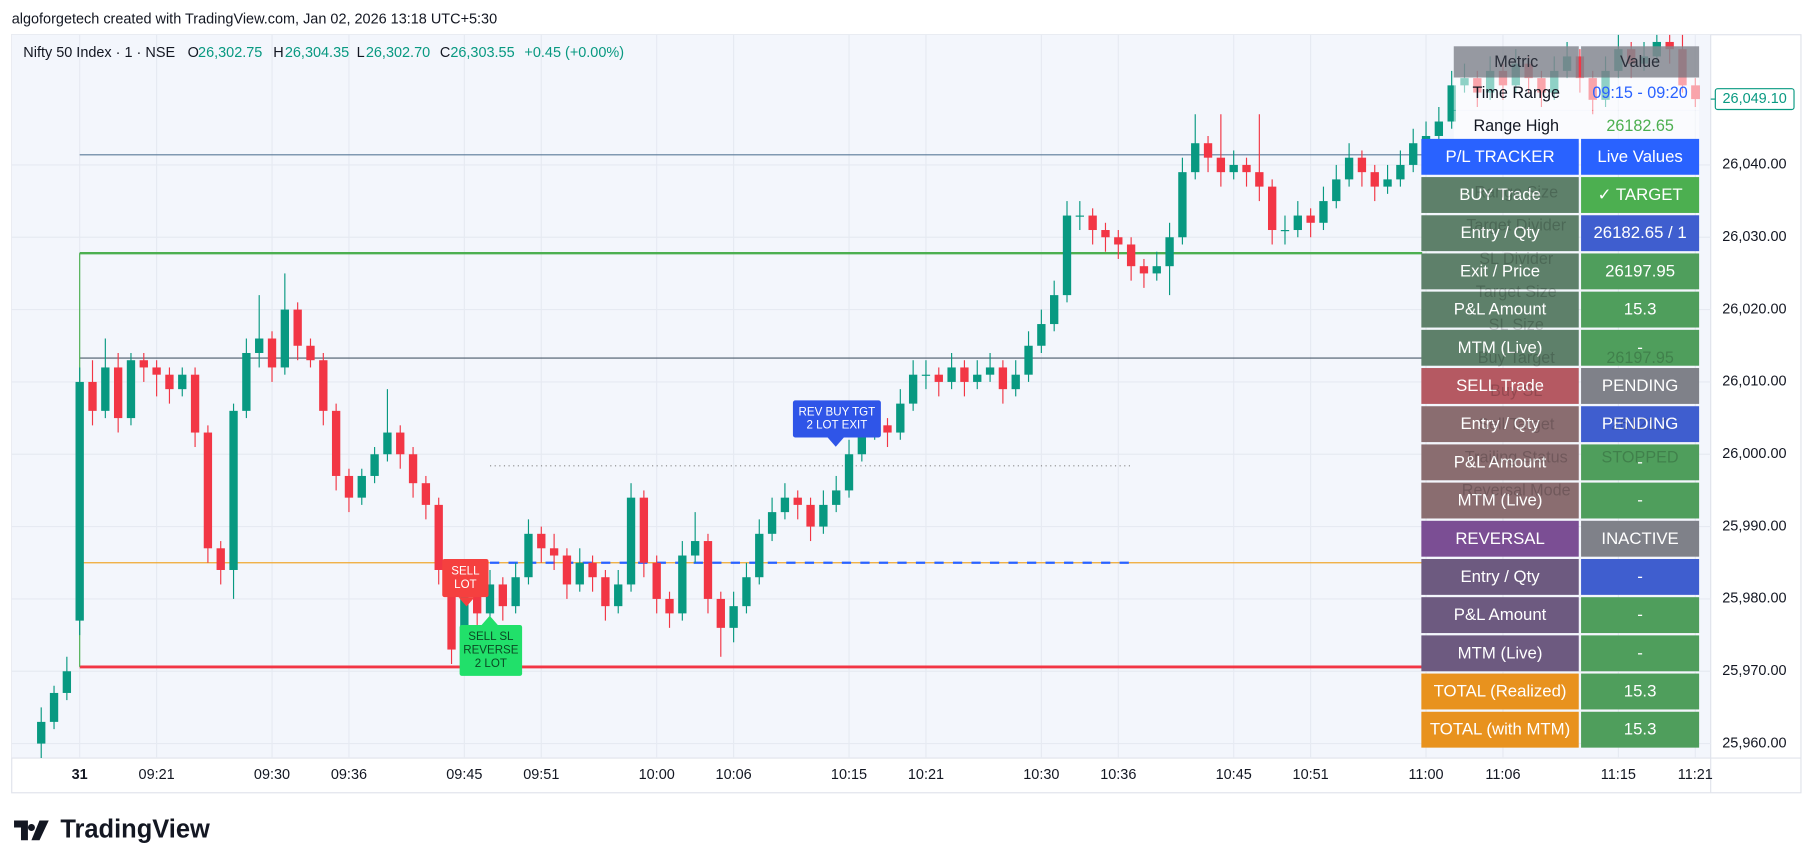 The image size is (1815, 868). I want to click on ghost-row-text: SL Size, so click(1516, 325).